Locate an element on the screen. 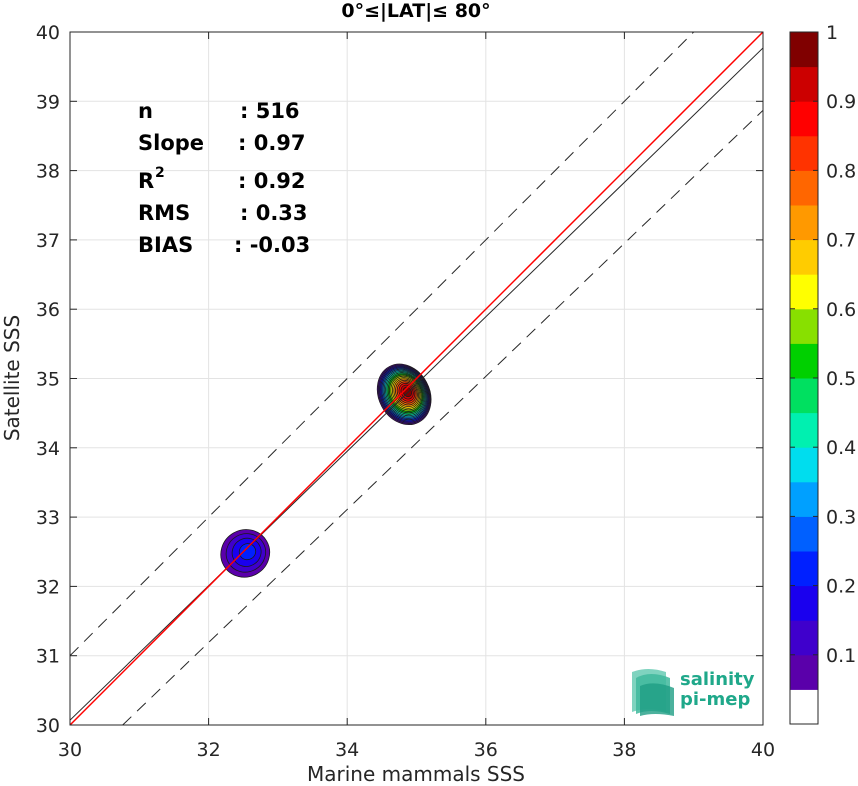 This screenshot has height=786, width=858. x-tick-label: 38 is located at coordinates (624, 750).